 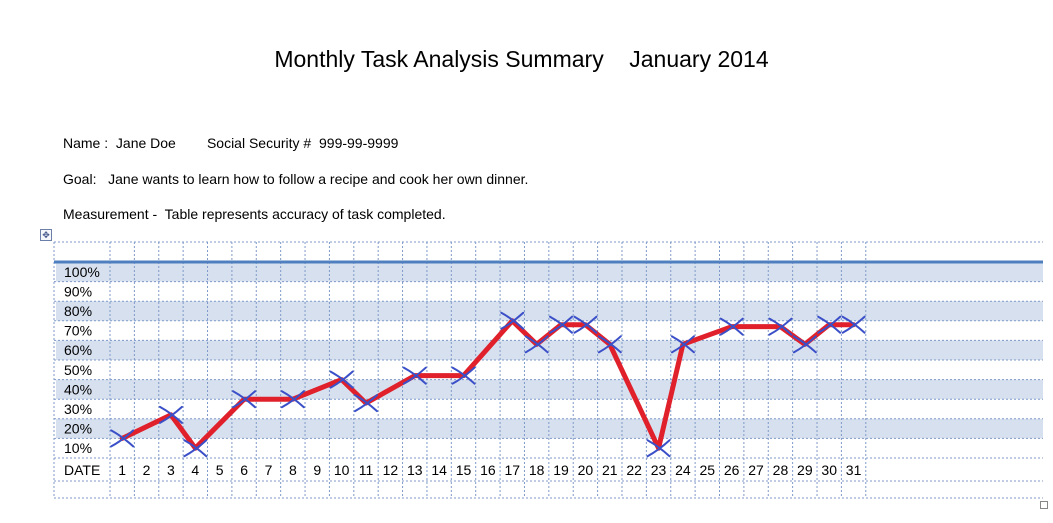 What do you see at coordinates (439, 470) in the screenshot?
I see `x-tick-label: 14` at bounding box center [439, 470].